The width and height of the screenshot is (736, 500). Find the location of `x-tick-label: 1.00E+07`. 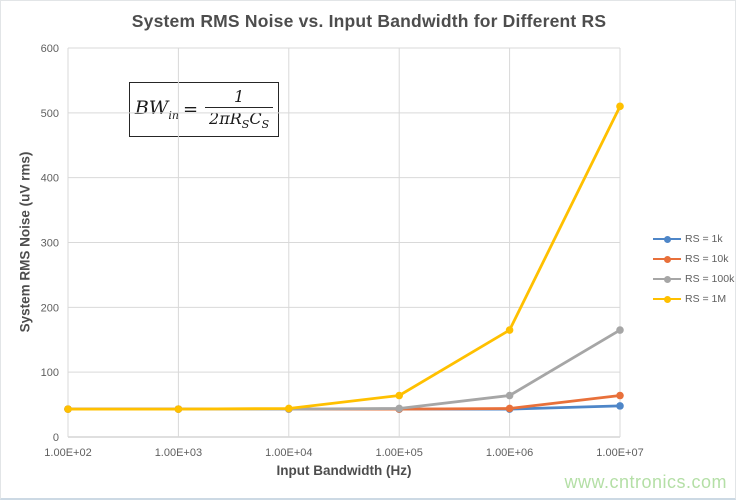

x-tick-label: 1.00E+07 is located at coordinates (619, 453).